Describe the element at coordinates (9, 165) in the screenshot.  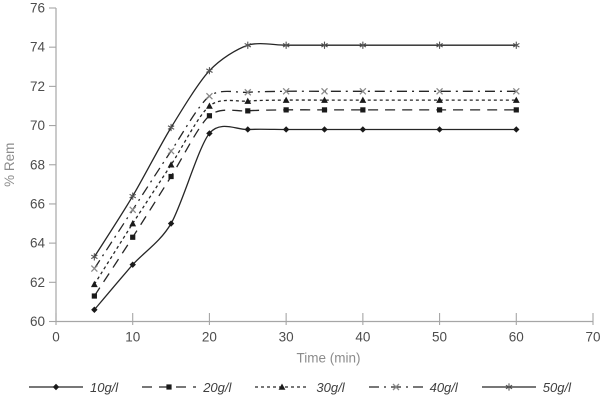
I see `y-axis-title: % Rem` at that location.